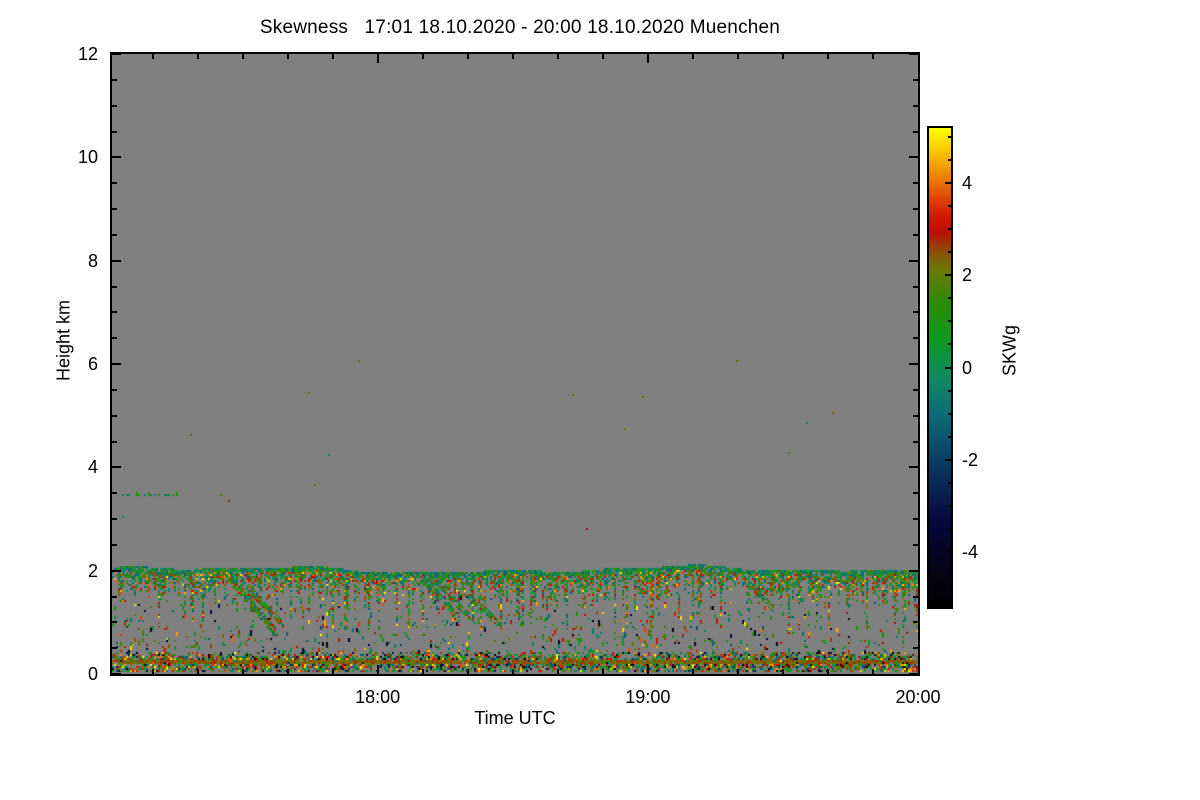  I want to click on colorbar, so click(940, 367).